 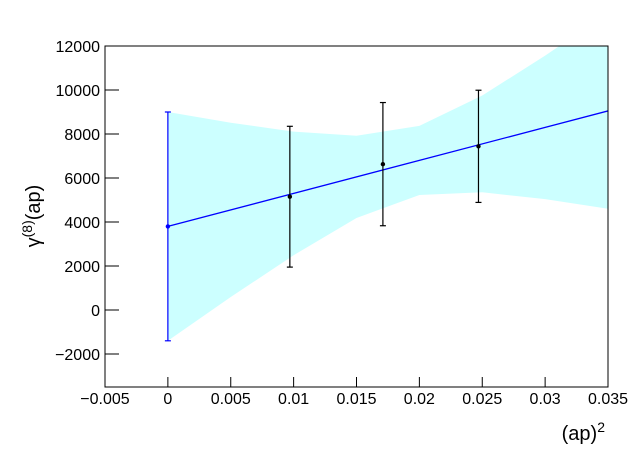 I want to click on x-tick-label: 0.025, so click(x=482, y=399).